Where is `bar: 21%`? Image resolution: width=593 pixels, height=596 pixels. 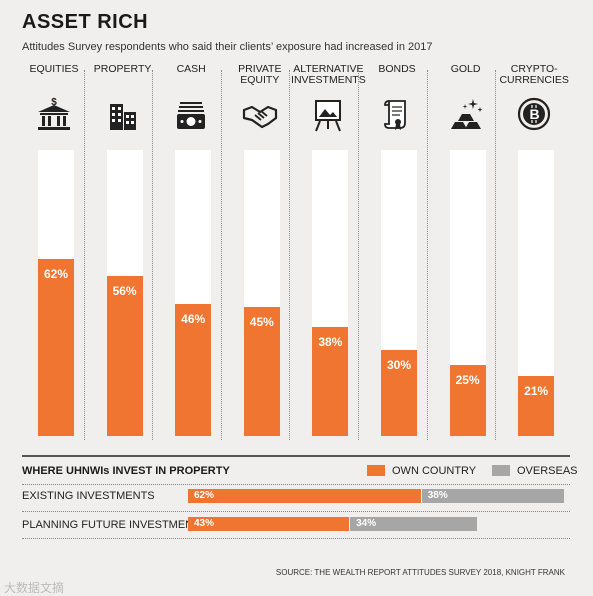 bar: 21% is located at coordinates (536, 405).